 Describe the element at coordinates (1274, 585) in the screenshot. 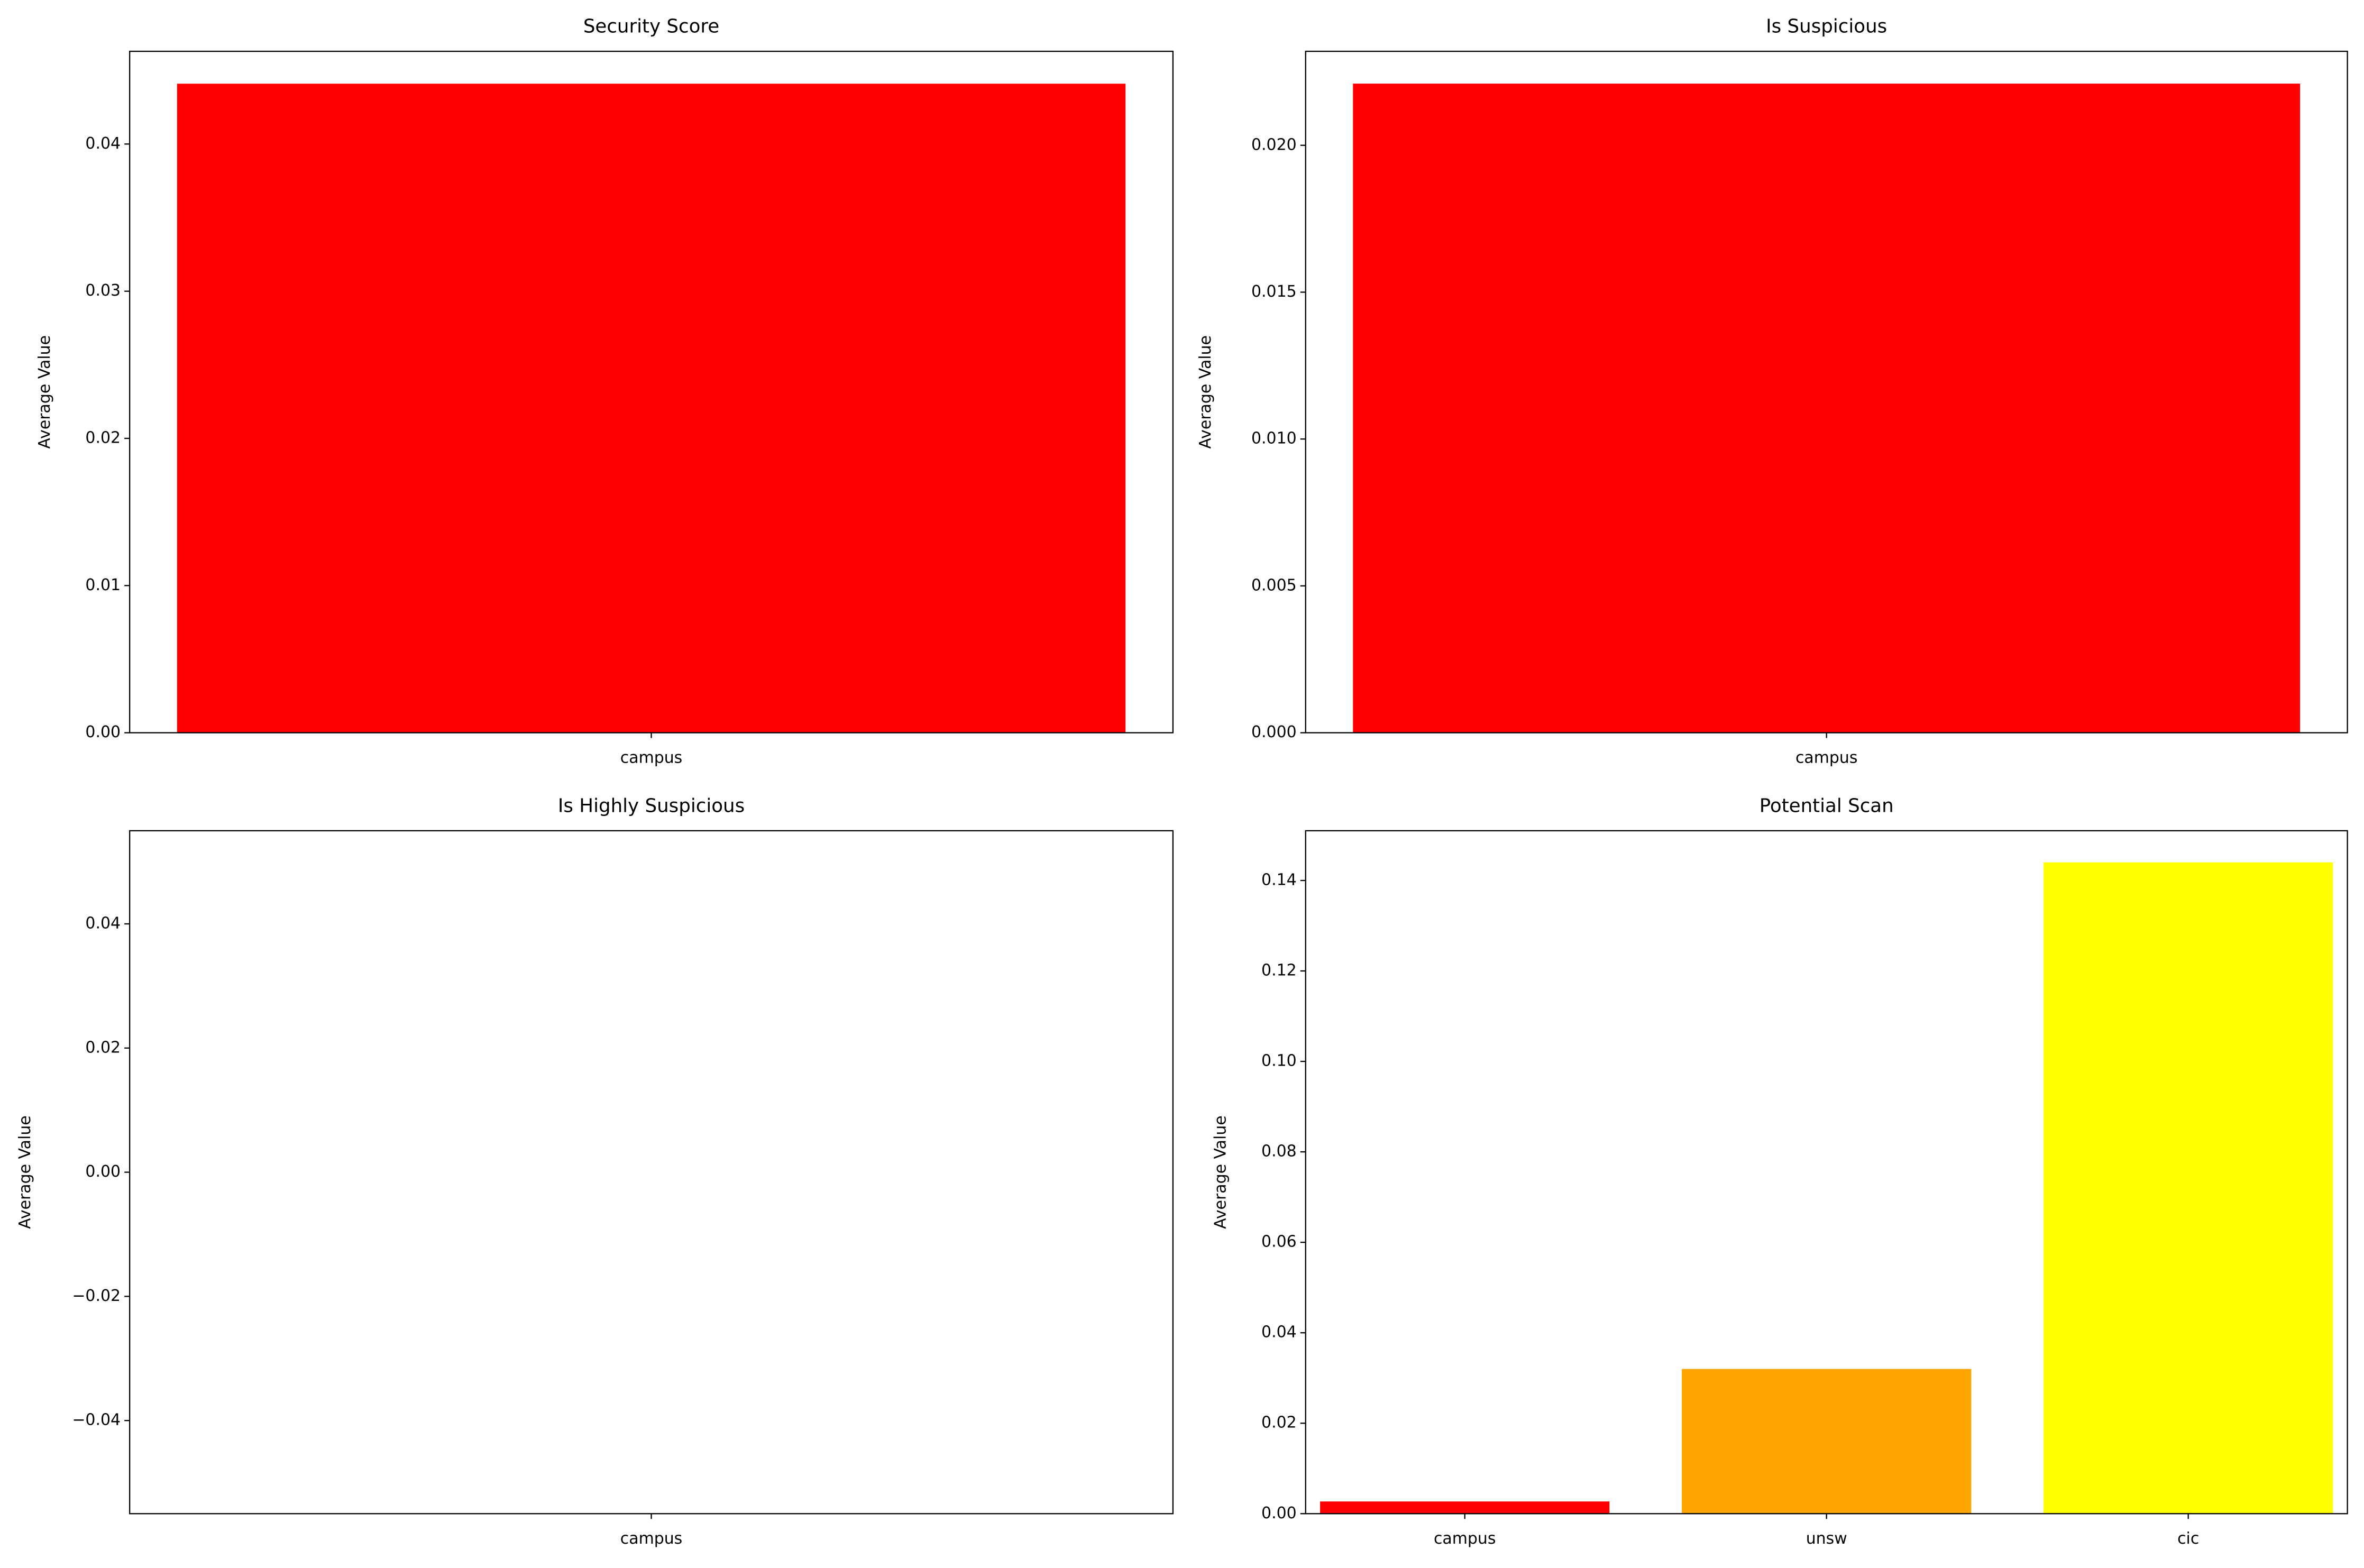

I see `y-tick-label: 0.005` at that location.